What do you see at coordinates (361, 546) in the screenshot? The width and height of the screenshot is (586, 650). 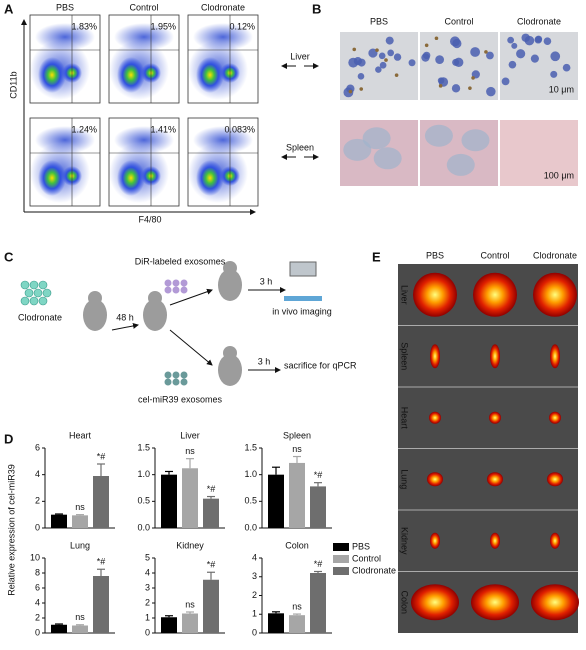 I see `legend-label: PBS` at bounding box center [361, 546].